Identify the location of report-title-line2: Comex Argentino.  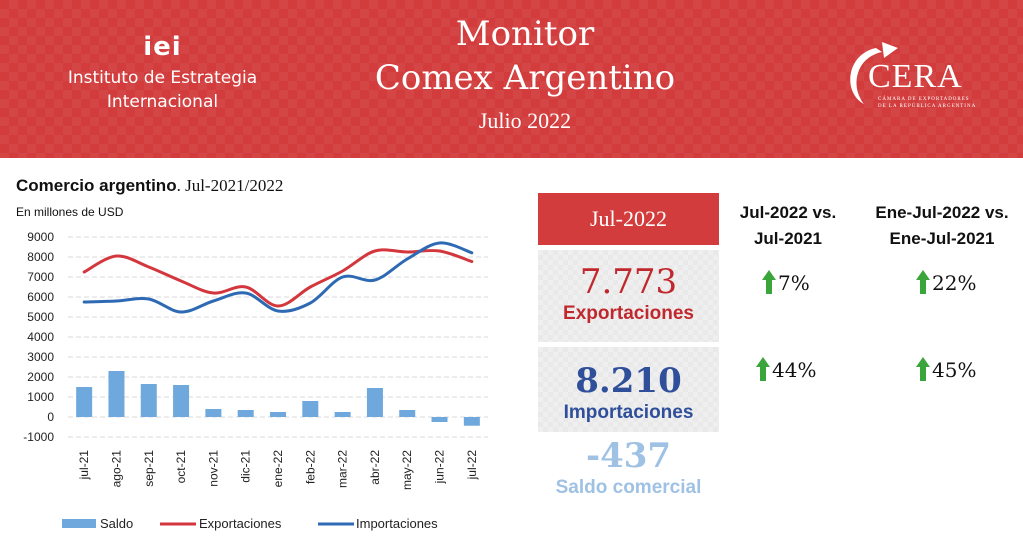
(525, 78).